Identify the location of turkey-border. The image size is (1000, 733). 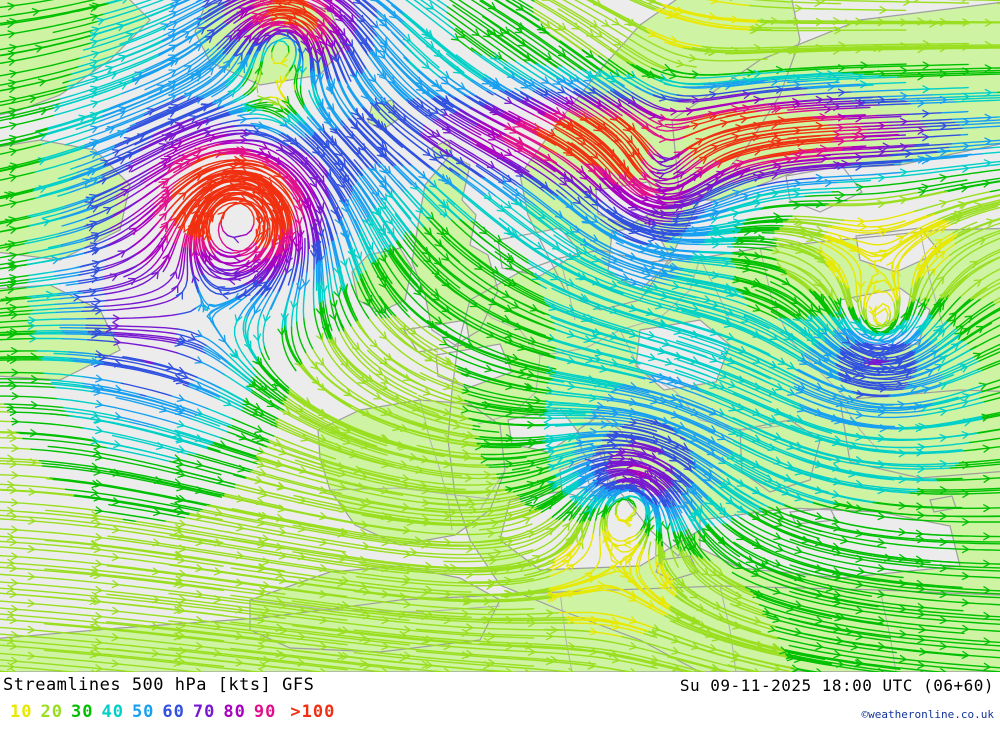
(860, 426).